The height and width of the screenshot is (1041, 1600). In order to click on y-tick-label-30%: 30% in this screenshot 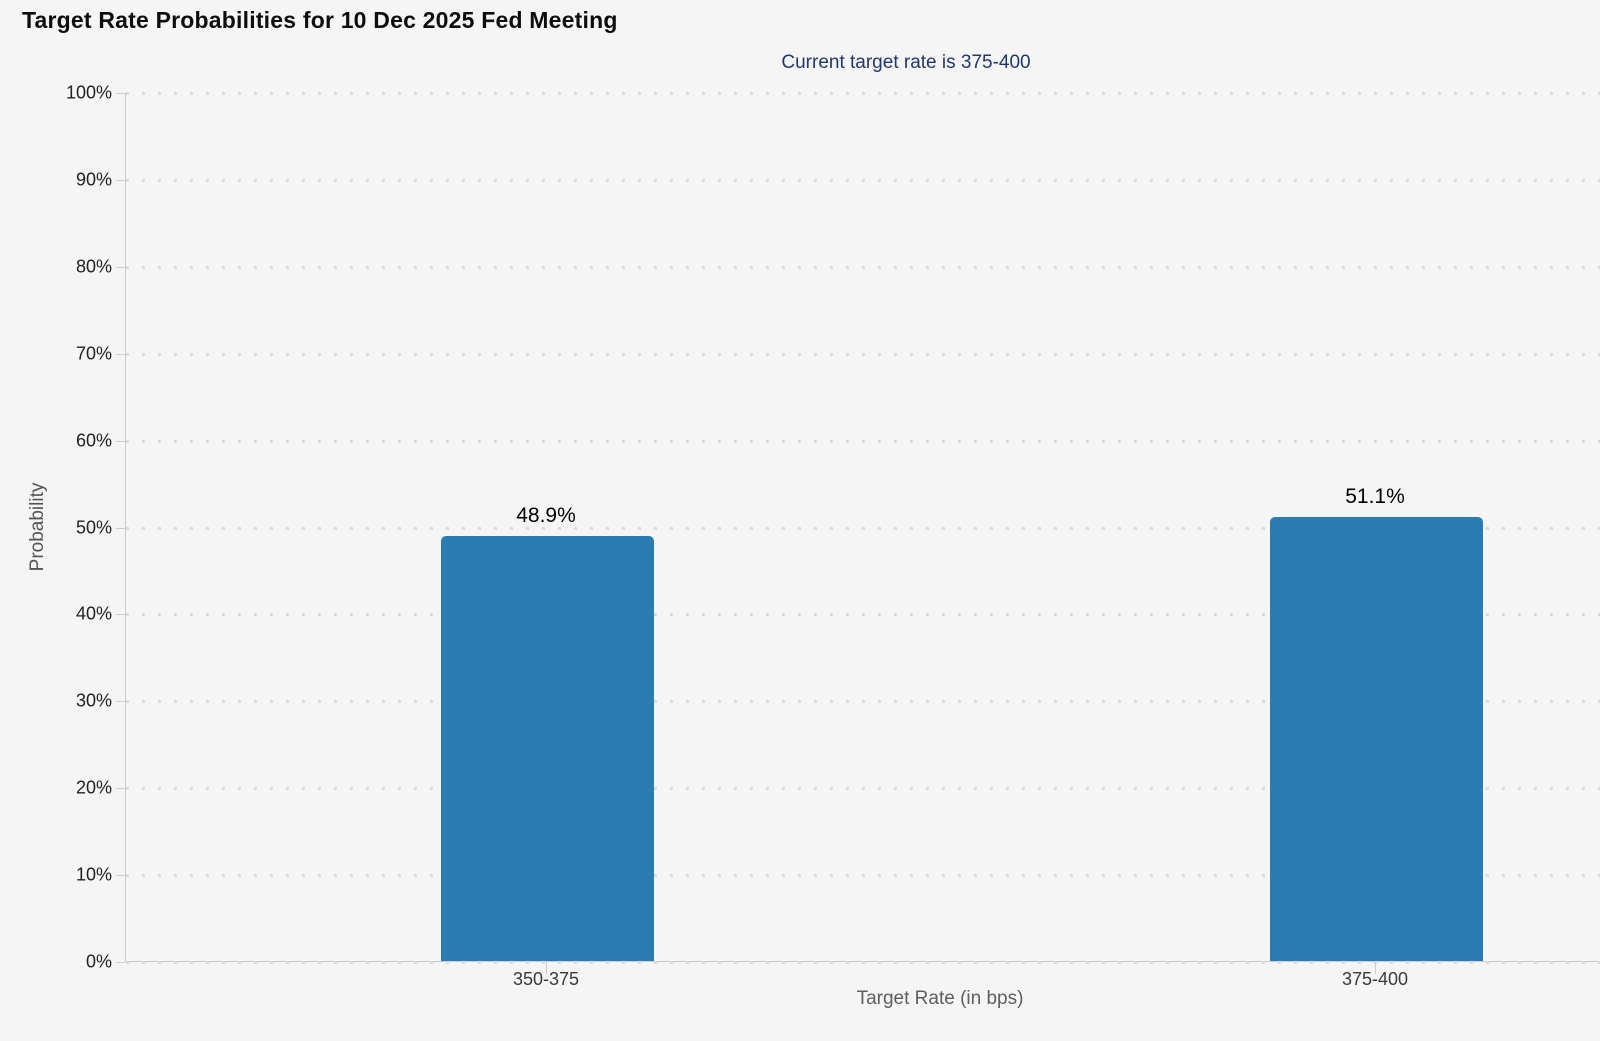, I will do `click(93, 700)`.